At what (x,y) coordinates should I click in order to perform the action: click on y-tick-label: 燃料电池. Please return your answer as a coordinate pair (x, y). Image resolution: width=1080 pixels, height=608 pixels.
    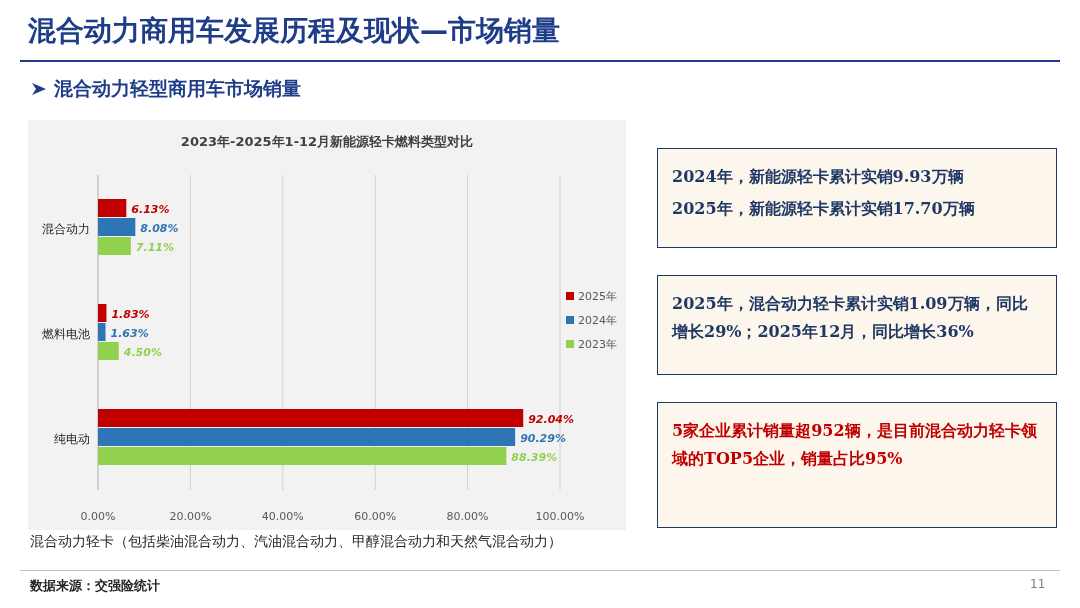
    Looking at the image, I should click on (66, 333).